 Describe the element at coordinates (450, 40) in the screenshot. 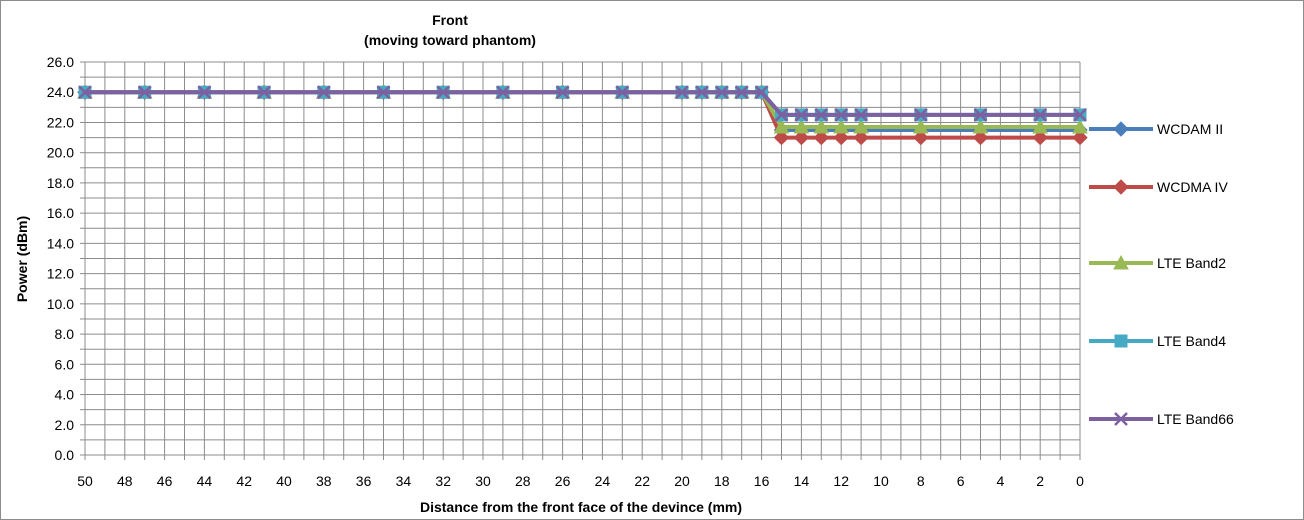

I see `chart-subtitle: (moving toward phantom)` at that location.